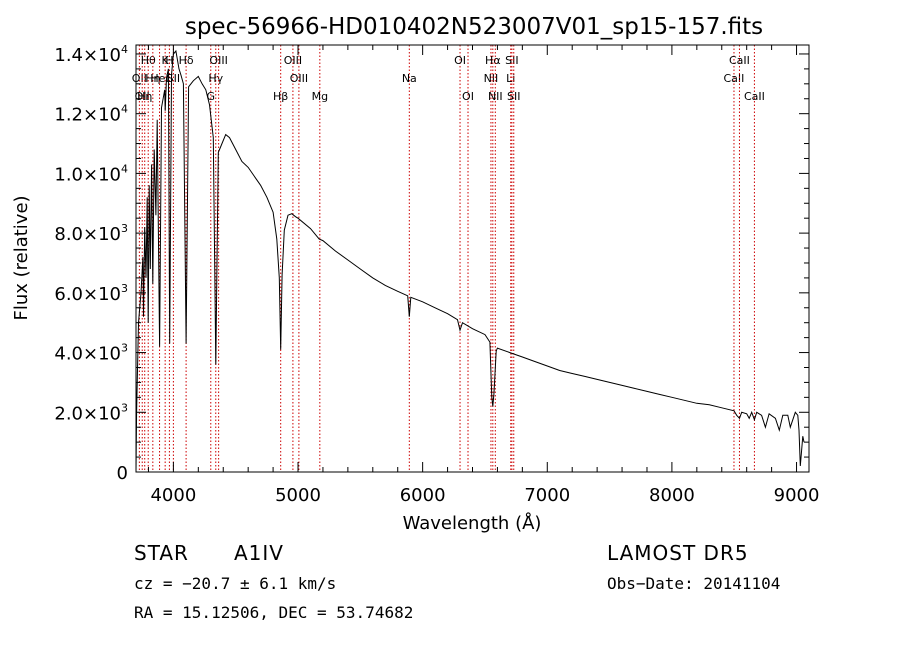 This screenshot has height=649, width=900. I want to click on line-marker-label: Hα, so click(493, 60).